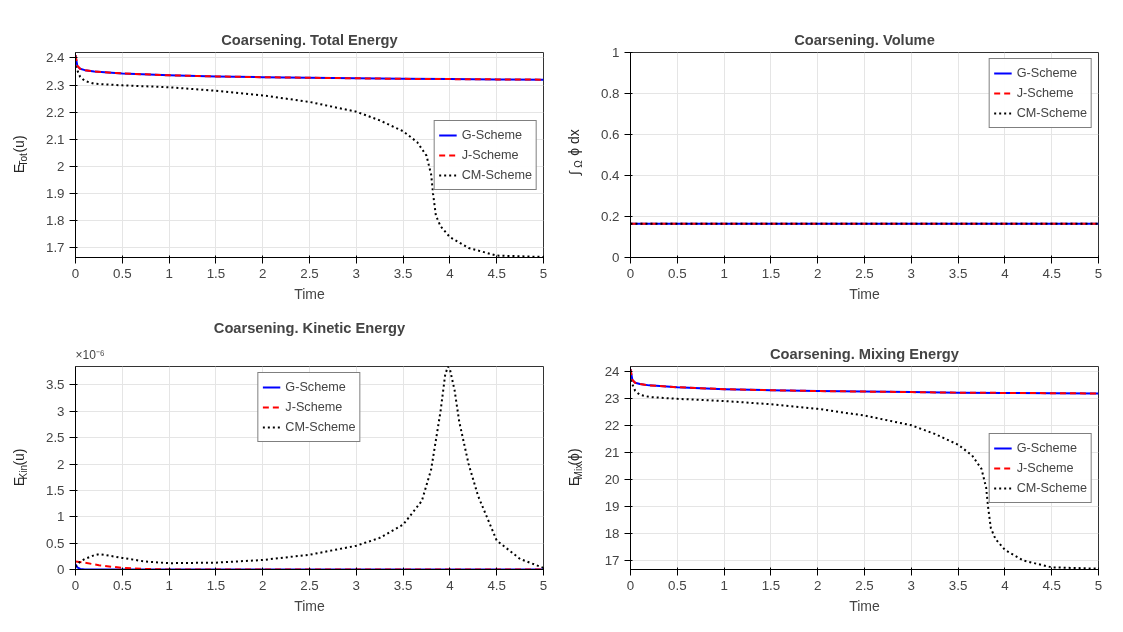  What do you see at coordinates (612, 507) in the screenshot?
I see `y-tick-label: 19` at bounding box center [612, 507].